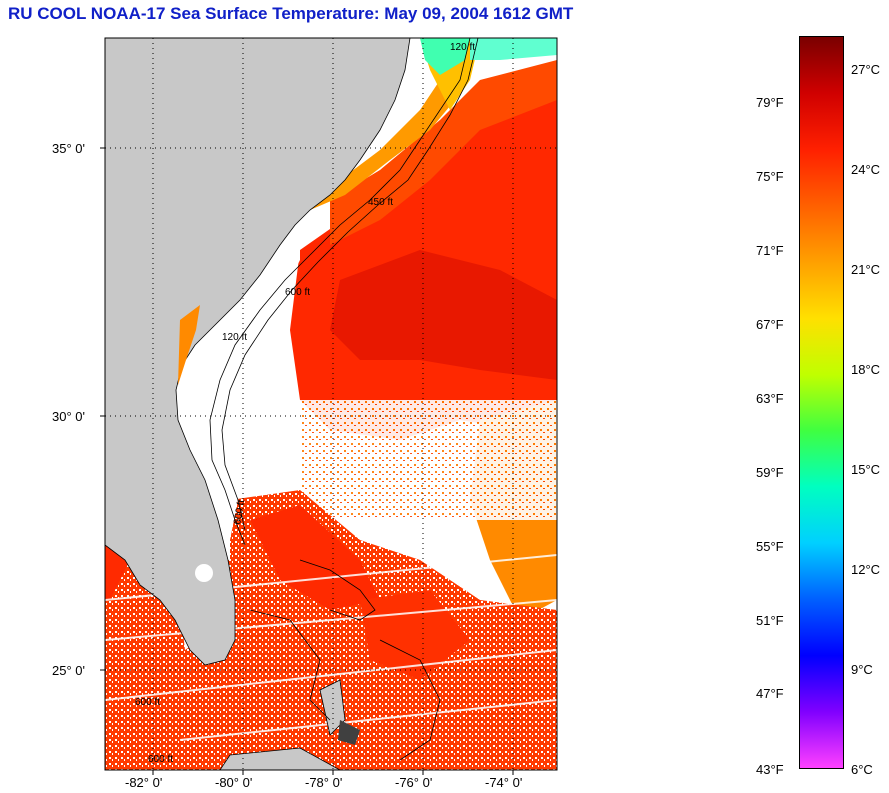  What do you see at coordinates (380, 202) in the screenshot?
I see `contour-label: 450 ft` at bounding box center [380, 202].